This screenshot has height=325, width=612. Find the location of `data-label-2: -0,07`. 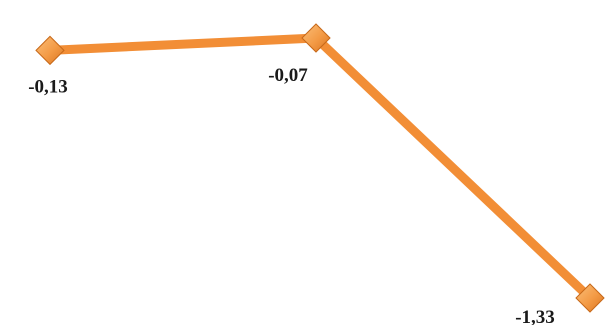

data-label-2: -0,07 is located at coordinates (288, 75).